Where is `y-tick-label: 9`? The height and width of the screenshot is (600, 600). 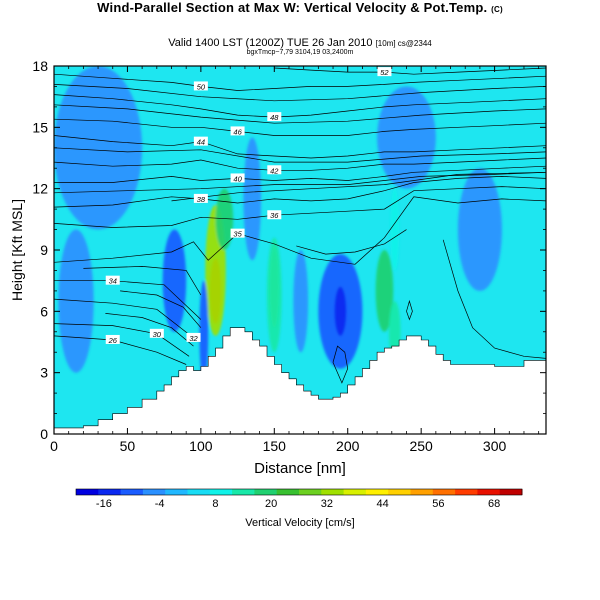 y-tick-label: 9 is located at coordinates (44, 250).